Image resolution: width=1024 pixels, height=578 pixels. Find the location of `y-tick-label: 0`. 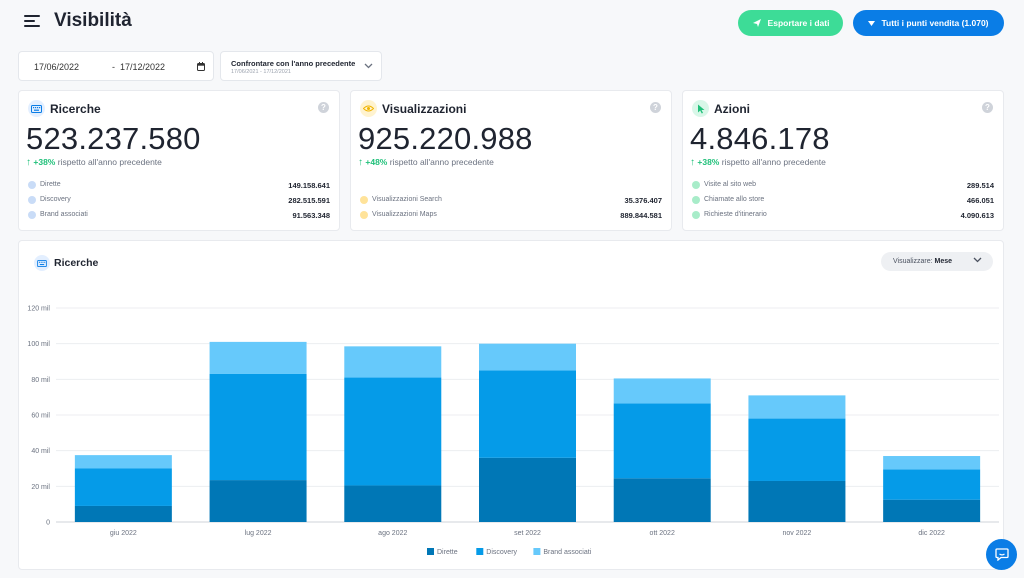

y-tick-label: 0 is located at coordinates (48, 523).